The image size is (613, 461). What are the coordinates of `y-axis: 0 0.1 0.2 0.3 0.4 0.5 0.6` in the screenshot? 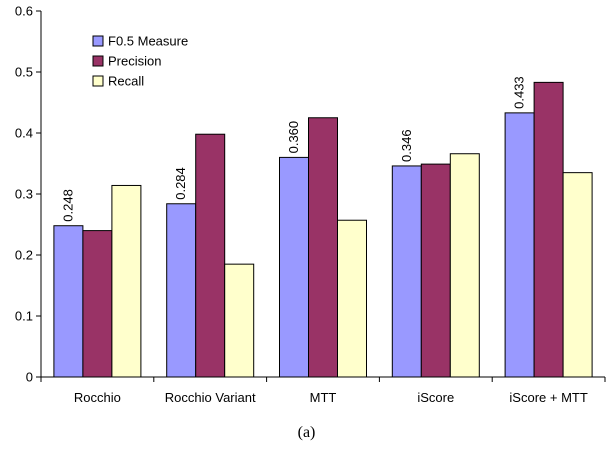 It's located at (28, 194).